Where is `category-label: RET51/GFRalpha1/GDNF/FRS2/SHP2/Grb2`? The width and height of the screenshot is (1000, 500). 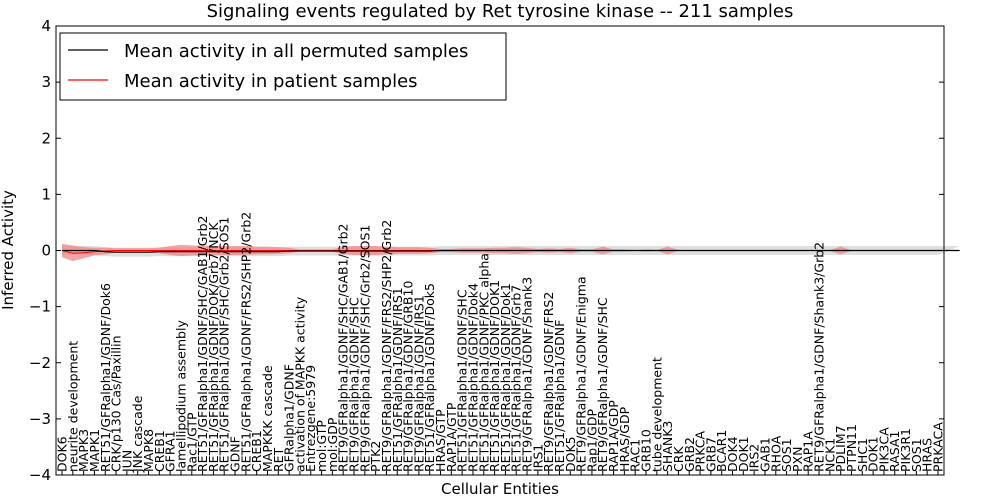 category-label: RET51/GFRalpha1/GDNF/FRS2/SHP2/Grb2 is located at coordinates (245, 342).